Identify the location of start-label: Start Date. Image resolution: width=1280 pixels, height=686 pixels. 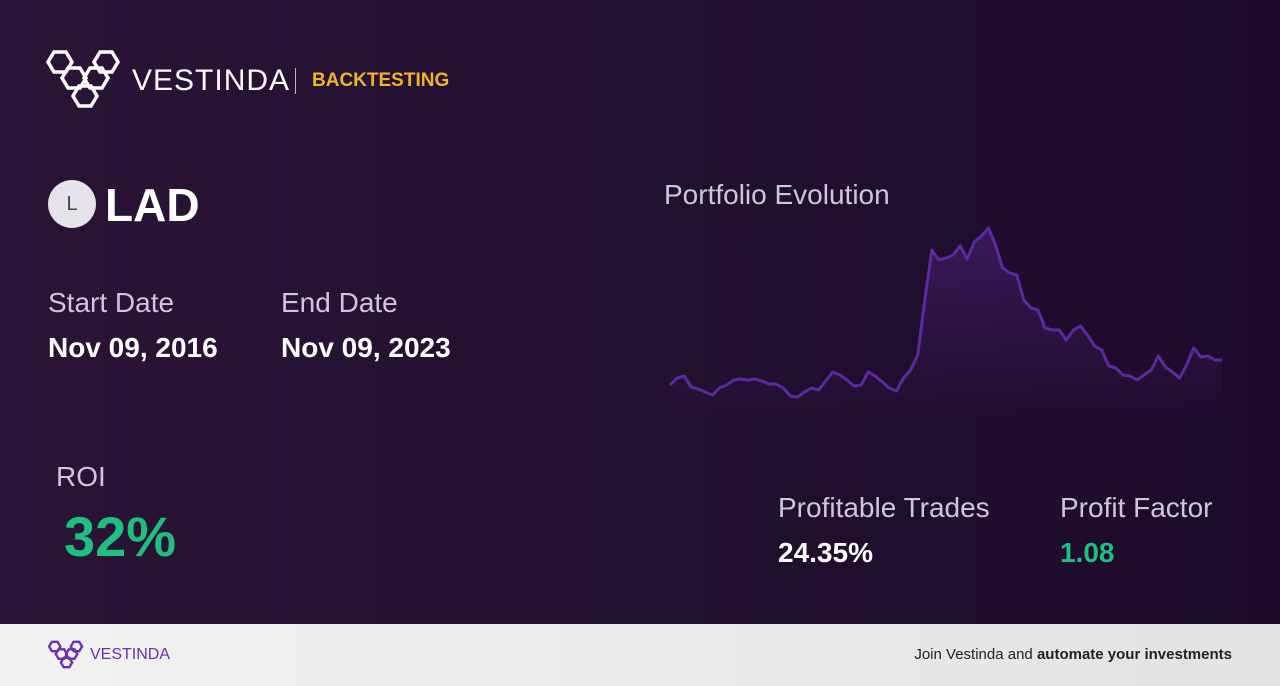
(111, 302).